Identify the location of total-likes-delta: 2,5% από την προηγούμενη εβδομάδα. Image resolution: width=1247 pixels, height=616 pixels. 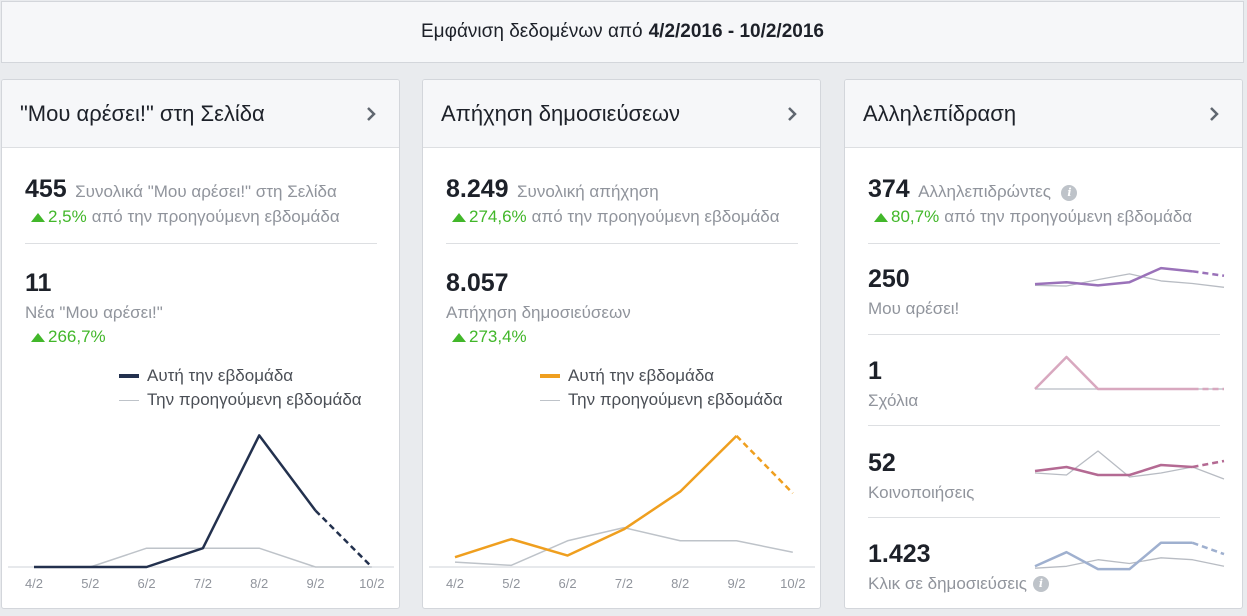
(185, 217).